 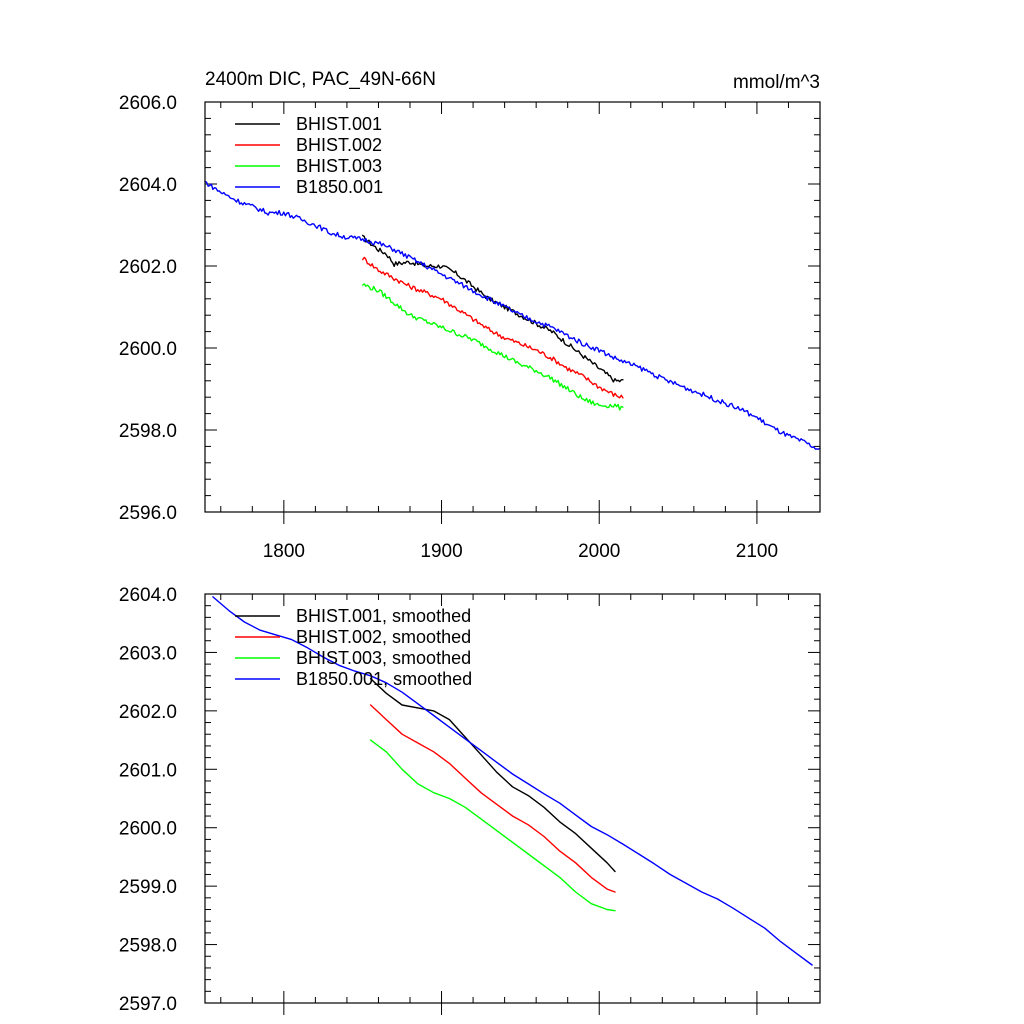 I want to click on series-line-bhist-002-smoothed, so click(x=492, y=798).